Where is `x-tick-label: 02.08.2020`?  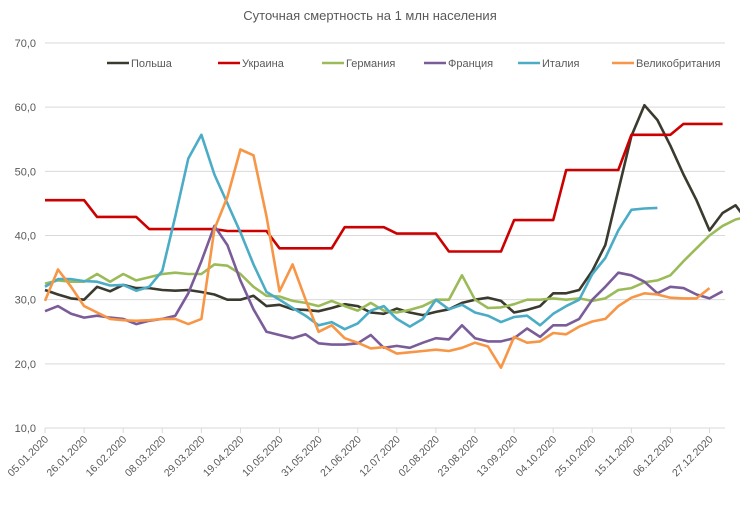
x-tick-label: 02.08.2020 is located at coordinates (419, 457).